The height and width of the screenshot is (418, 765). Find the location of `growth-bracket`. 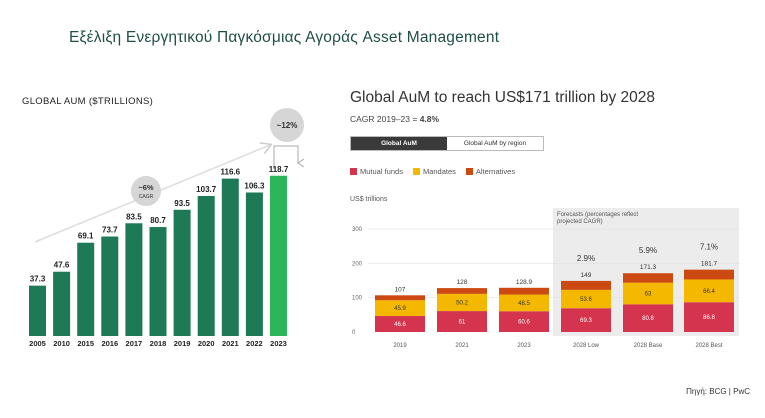

growth-bracket is located at coordinates (285, 157).